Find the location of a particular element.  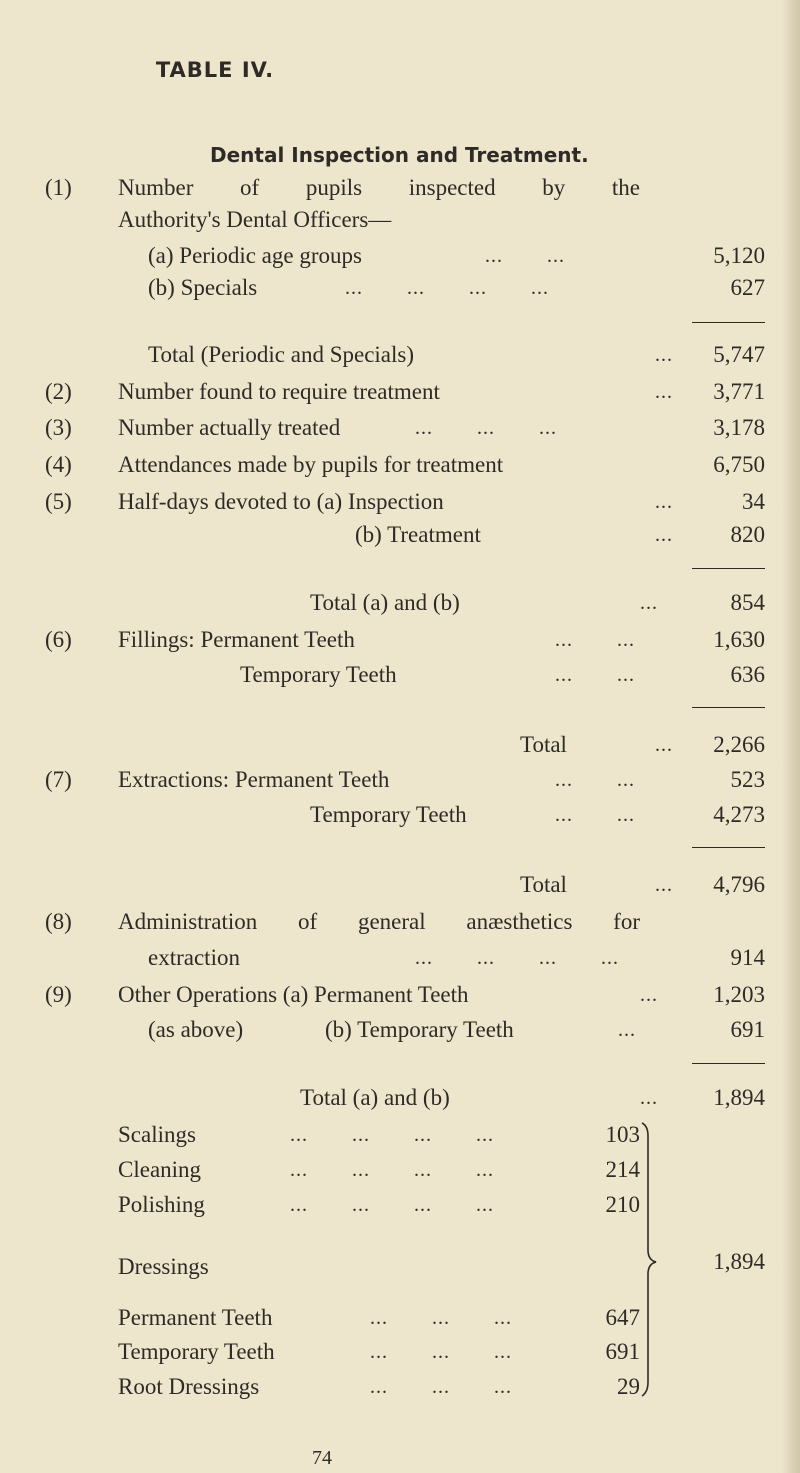

row-value: 5,747 is located at coordinates (739, 354).